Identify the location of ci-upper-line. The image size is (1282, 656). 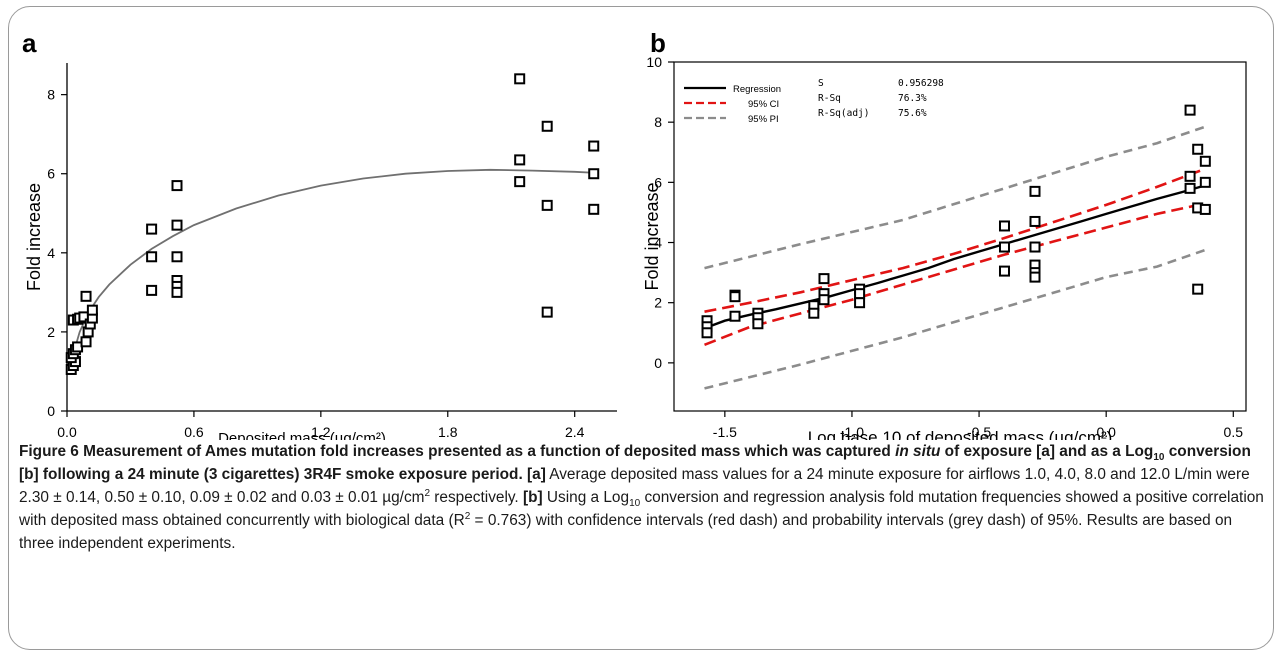
(955, 240).